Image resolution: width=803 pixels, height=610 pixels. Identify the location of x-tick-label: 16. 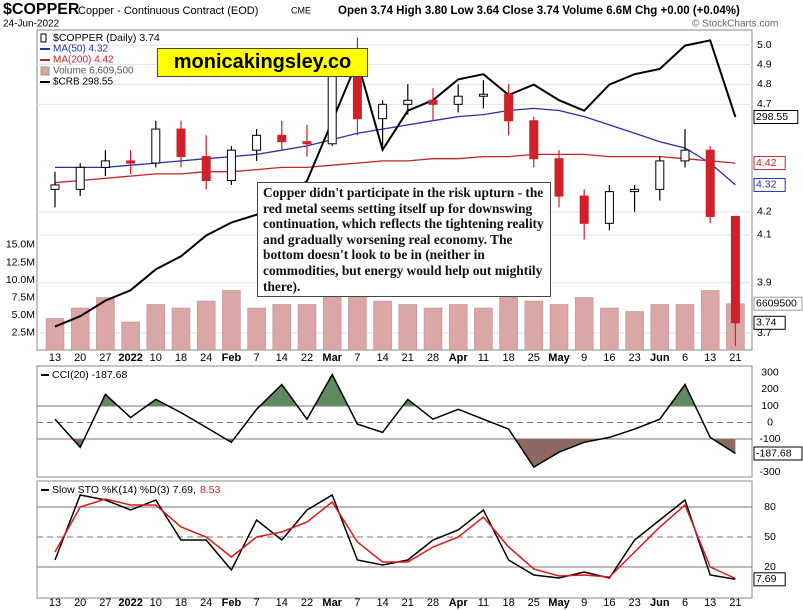
(609, 603).